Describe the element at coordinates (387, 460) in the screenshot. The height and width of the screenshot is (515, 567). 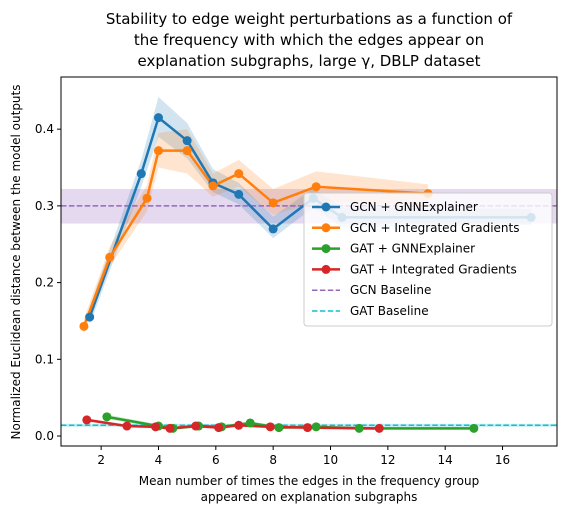
I see `x-tick-label-5: 12` at that location.